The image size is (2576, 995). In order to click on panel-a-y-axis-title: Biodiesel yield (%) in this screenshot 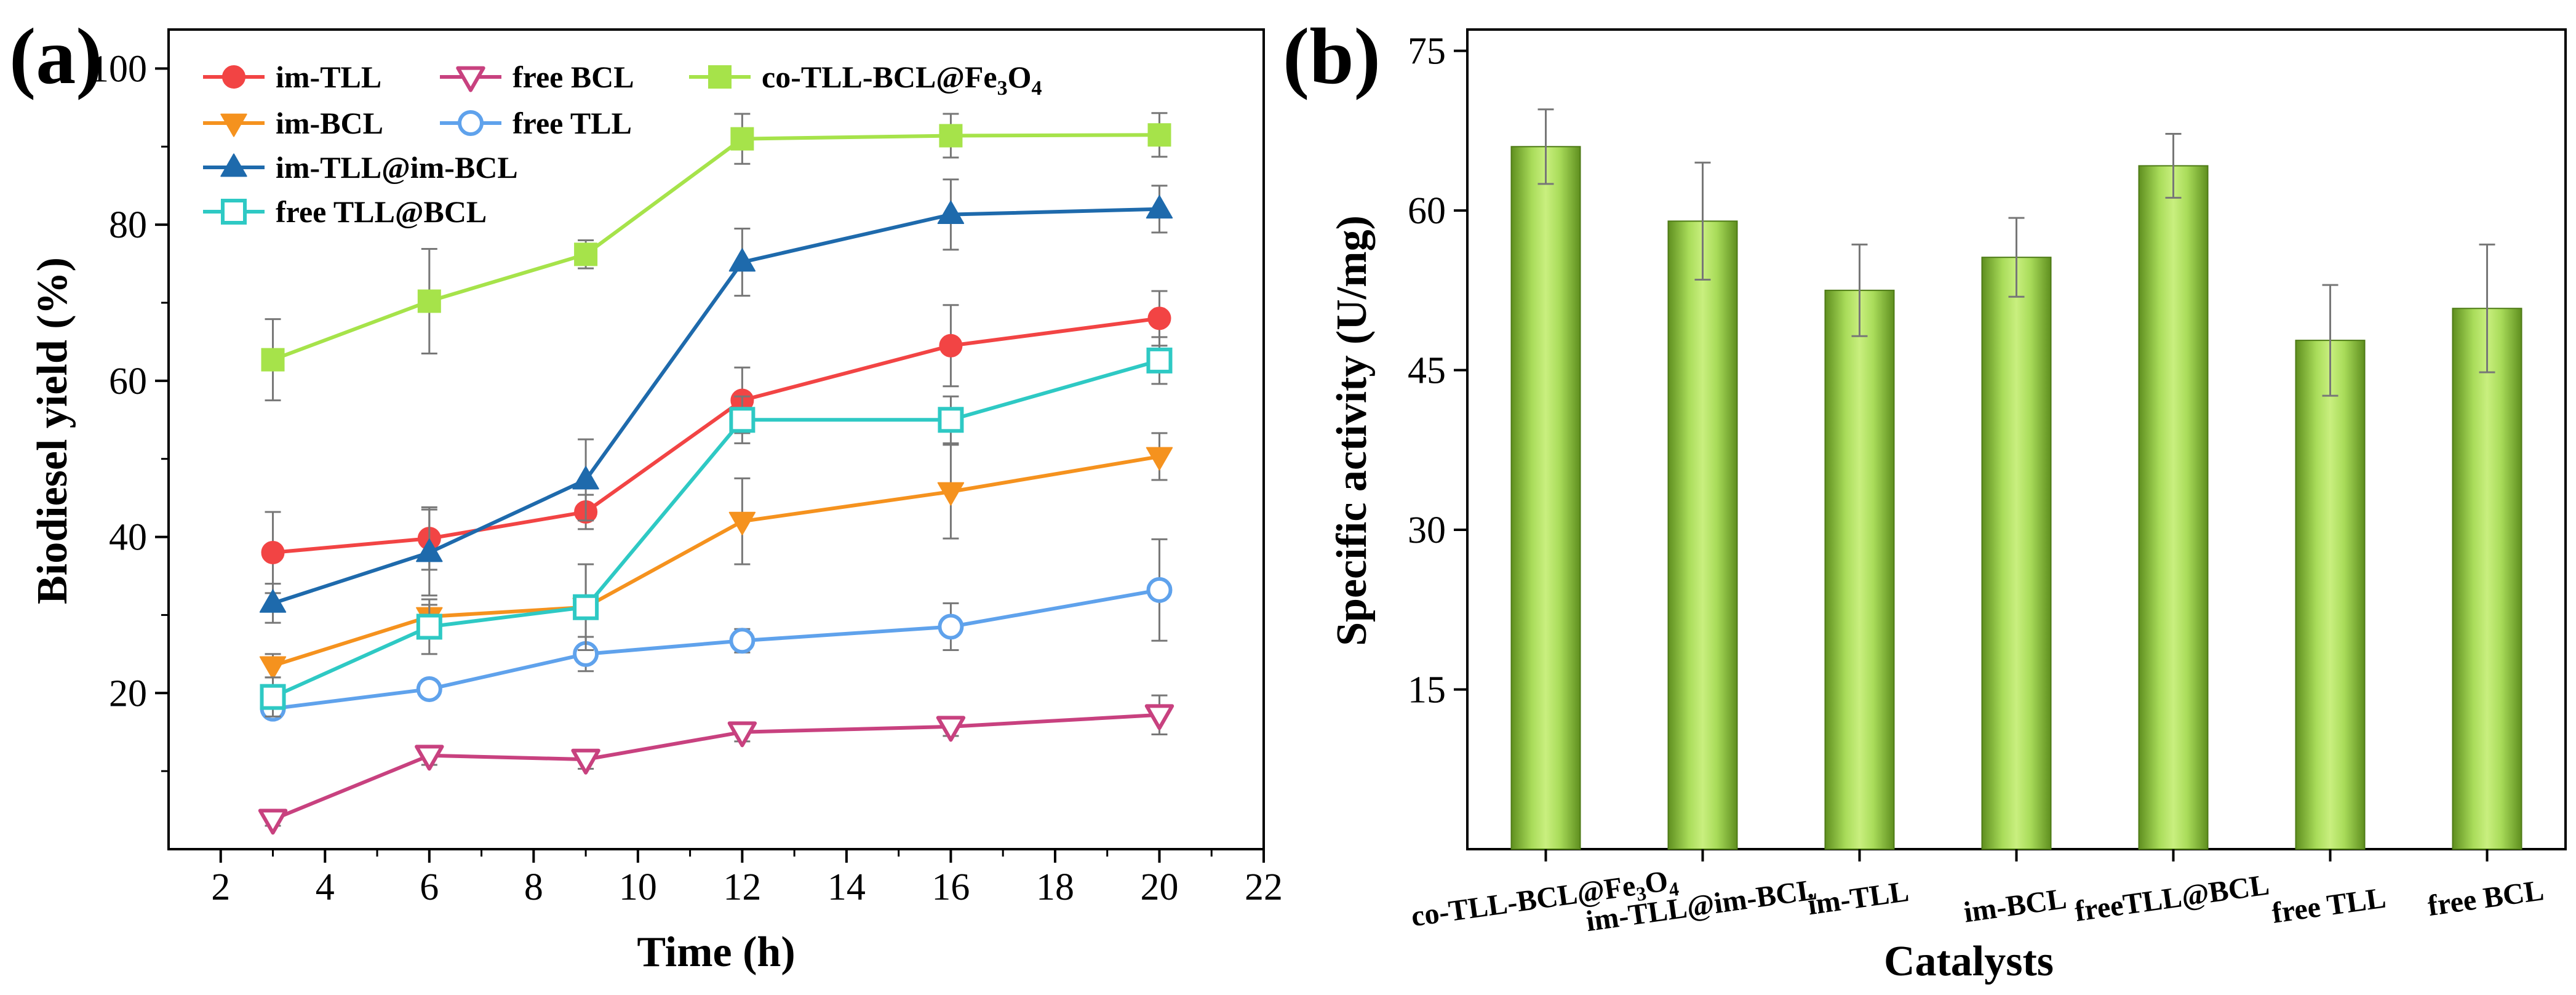, I will do `click(52, 430)`.